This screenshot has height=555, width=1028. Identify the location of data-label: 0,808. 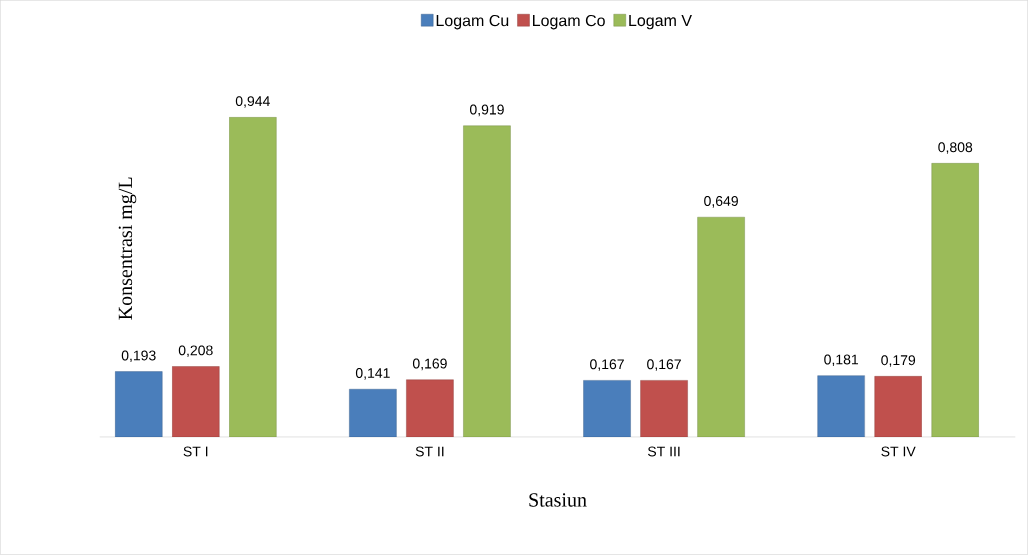
(955, 148).